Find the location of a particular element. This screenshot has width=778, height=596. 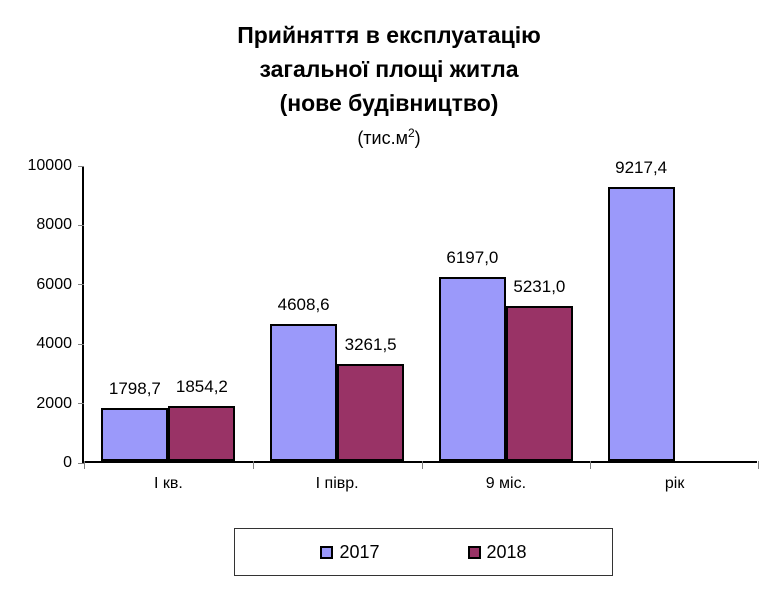

bar-value-label-2017-І півр.: 4608,6 is located at coordinates (303, 305).